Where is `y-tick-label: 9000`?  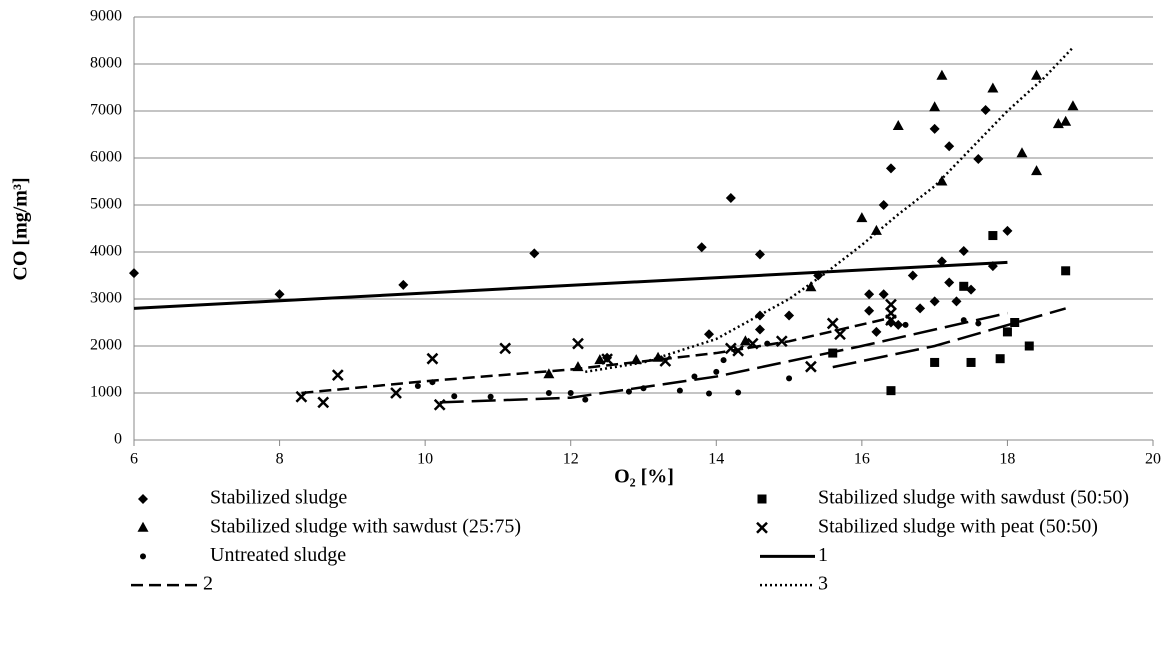 y-tick-label: 9000 is located at coordinates (106, 16).